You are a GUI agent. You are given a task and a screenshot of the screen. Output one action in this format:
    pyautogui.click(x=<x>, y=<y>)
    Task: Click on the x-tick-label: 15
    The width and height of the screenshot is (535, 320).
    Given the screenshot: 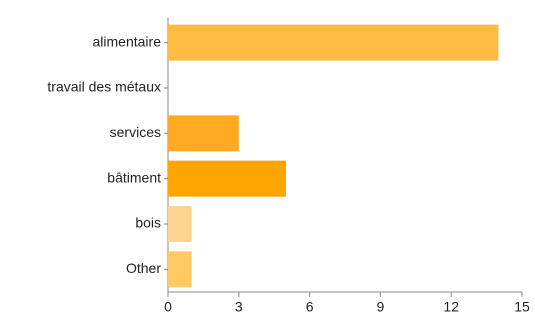 What is the action you would take?
    pyautogui.click(x=522, y=307)
    